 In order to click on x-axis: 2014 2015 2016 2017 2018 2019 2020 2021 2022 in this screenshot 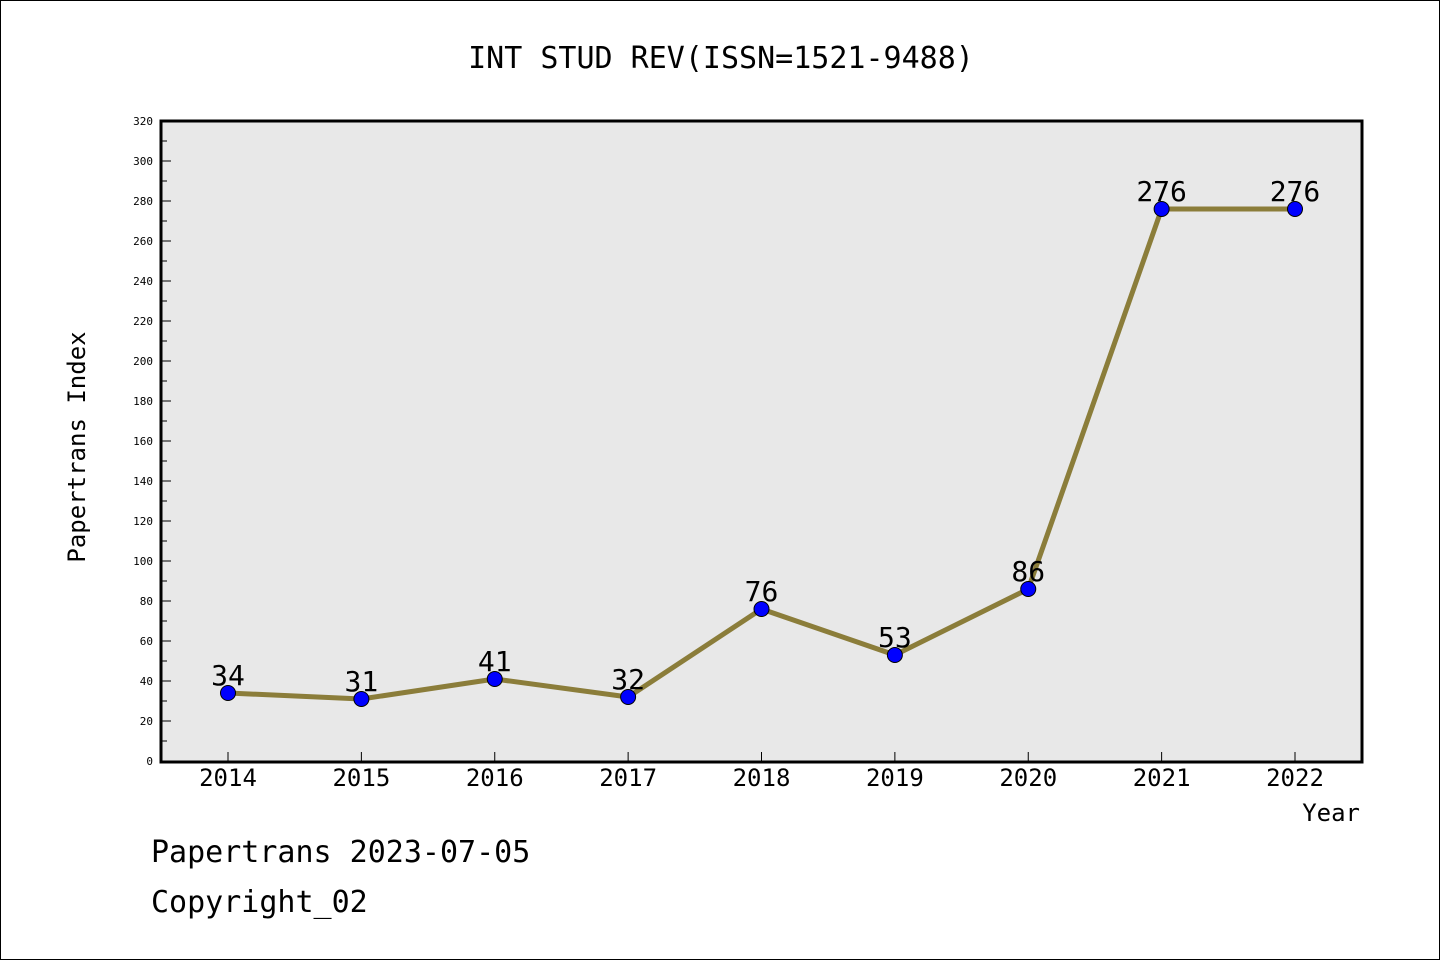, I will do `click(761, 772)`.